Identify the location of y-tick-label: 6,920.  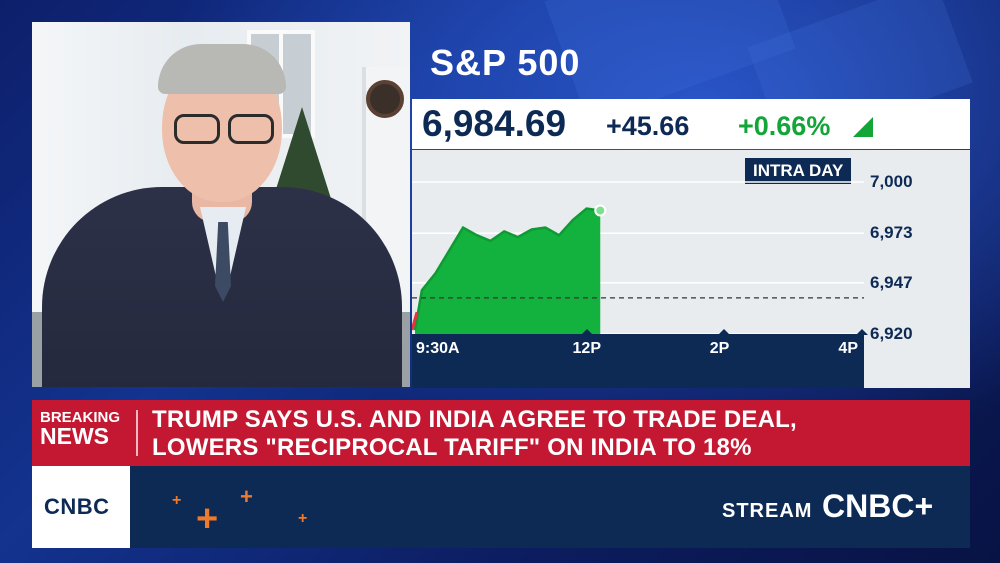
(891, 333).